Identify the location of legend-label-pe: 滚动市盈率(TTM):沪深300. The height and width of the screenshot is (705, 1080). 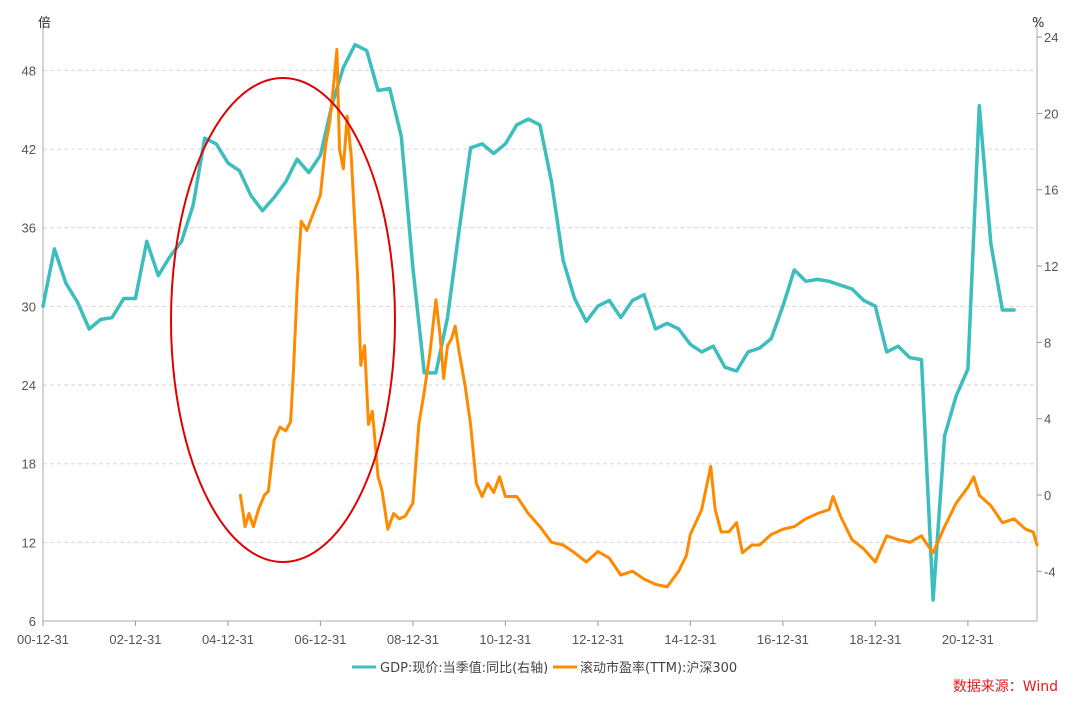
(658, 668).